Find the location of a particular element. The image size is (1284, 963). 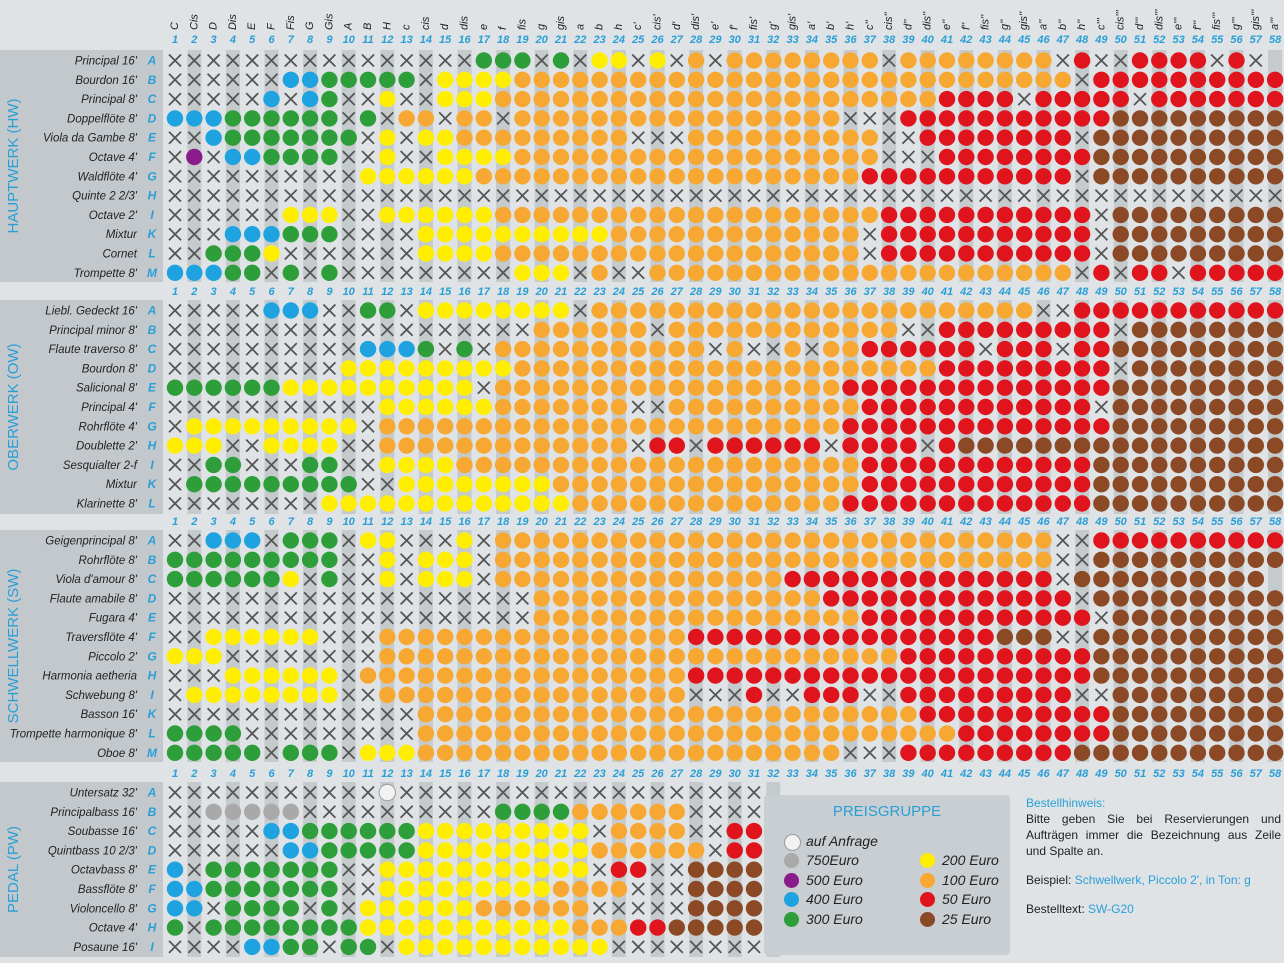

column-number: 7 is located at coordinates (291, 774).